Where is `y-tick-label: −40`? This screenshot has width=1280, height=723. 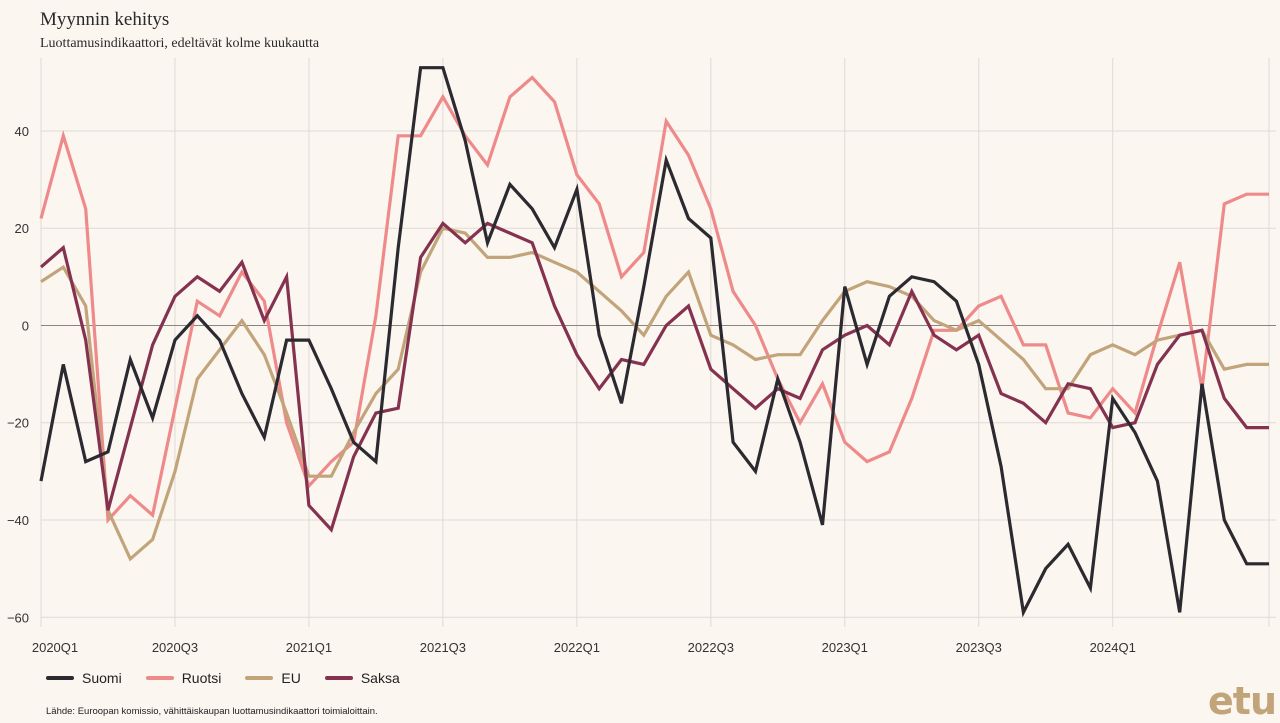 y-tick-label: −40 is located at coordinates (18, 520).